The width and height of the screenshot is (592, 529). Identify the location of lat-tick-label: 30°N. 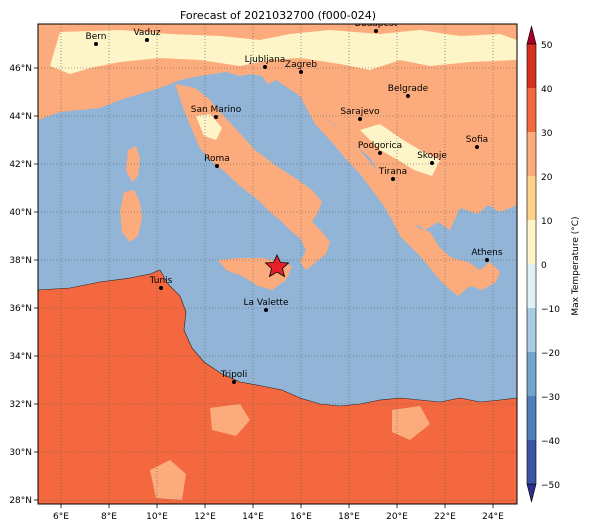
(20, 453).